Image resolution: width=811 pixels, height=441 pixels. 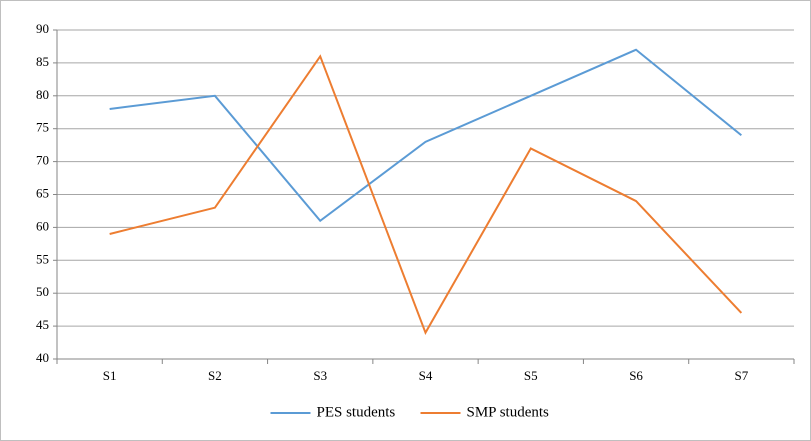 I want to click on x-tick-label: S5, so click(x=531, y=375).